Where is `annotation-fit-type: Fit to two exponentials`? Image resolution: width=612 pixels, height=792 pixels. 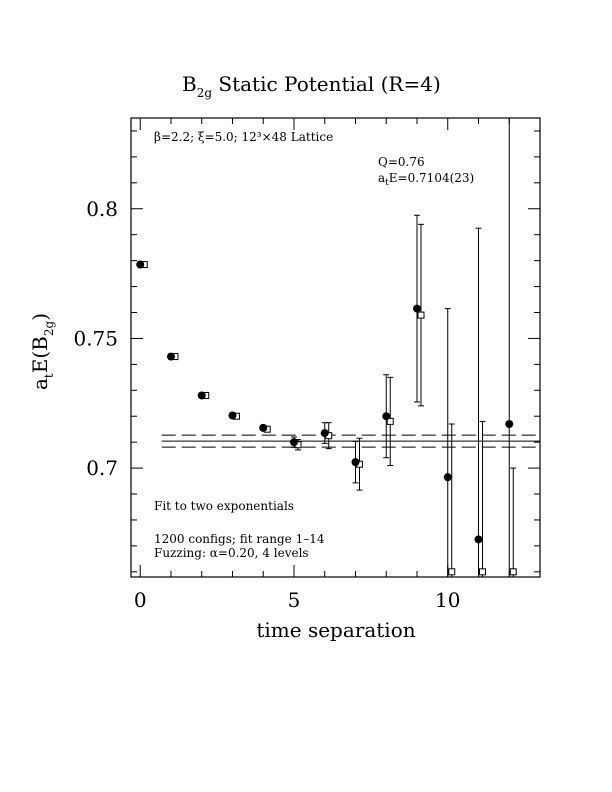 annotation-fit-type: Fit to two exponentials is located at coordinates (224, 506).